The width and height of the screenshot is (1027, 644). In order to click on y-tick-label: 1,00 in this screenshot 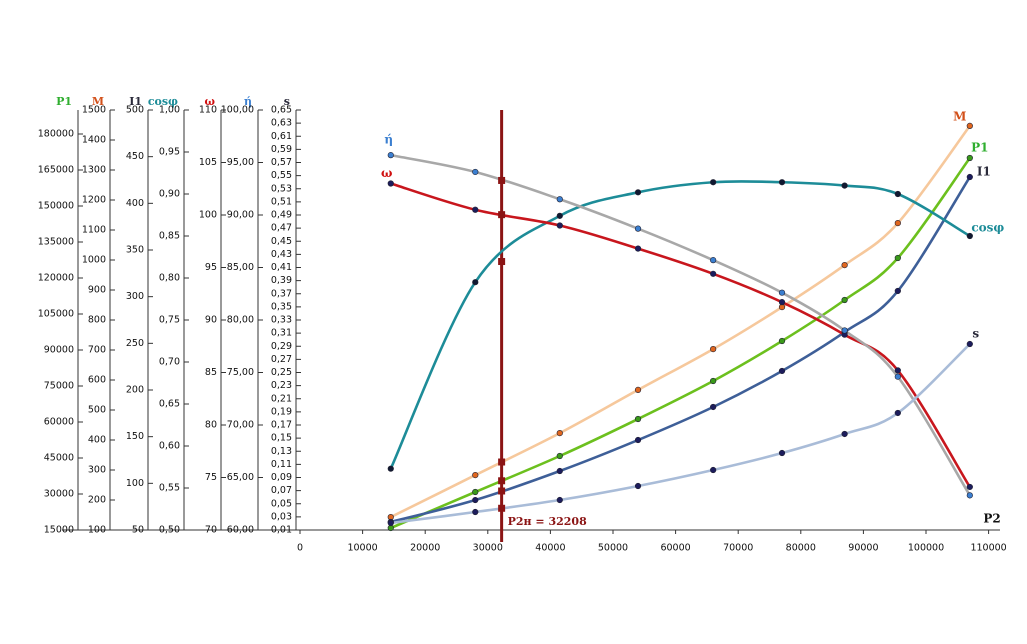, I will do `click(169, 110)`.